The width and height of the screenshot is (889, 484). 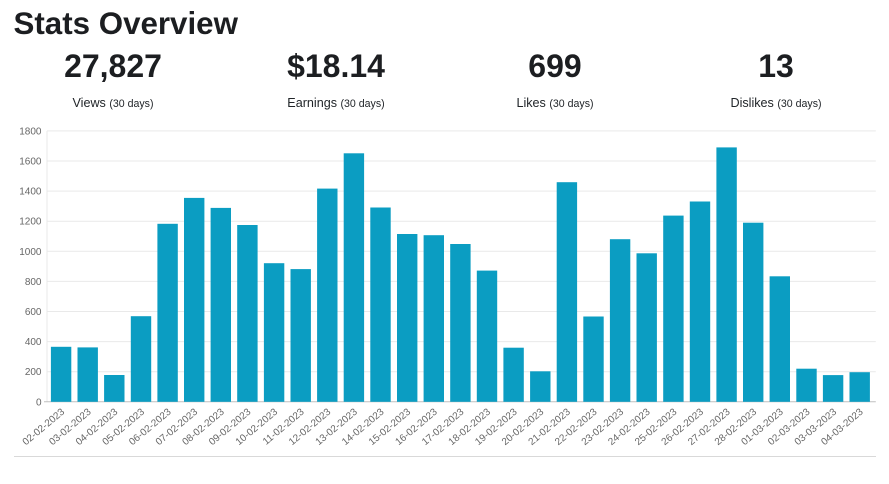 I want to click on svg-text: 1000, so click(x=30, y=252).